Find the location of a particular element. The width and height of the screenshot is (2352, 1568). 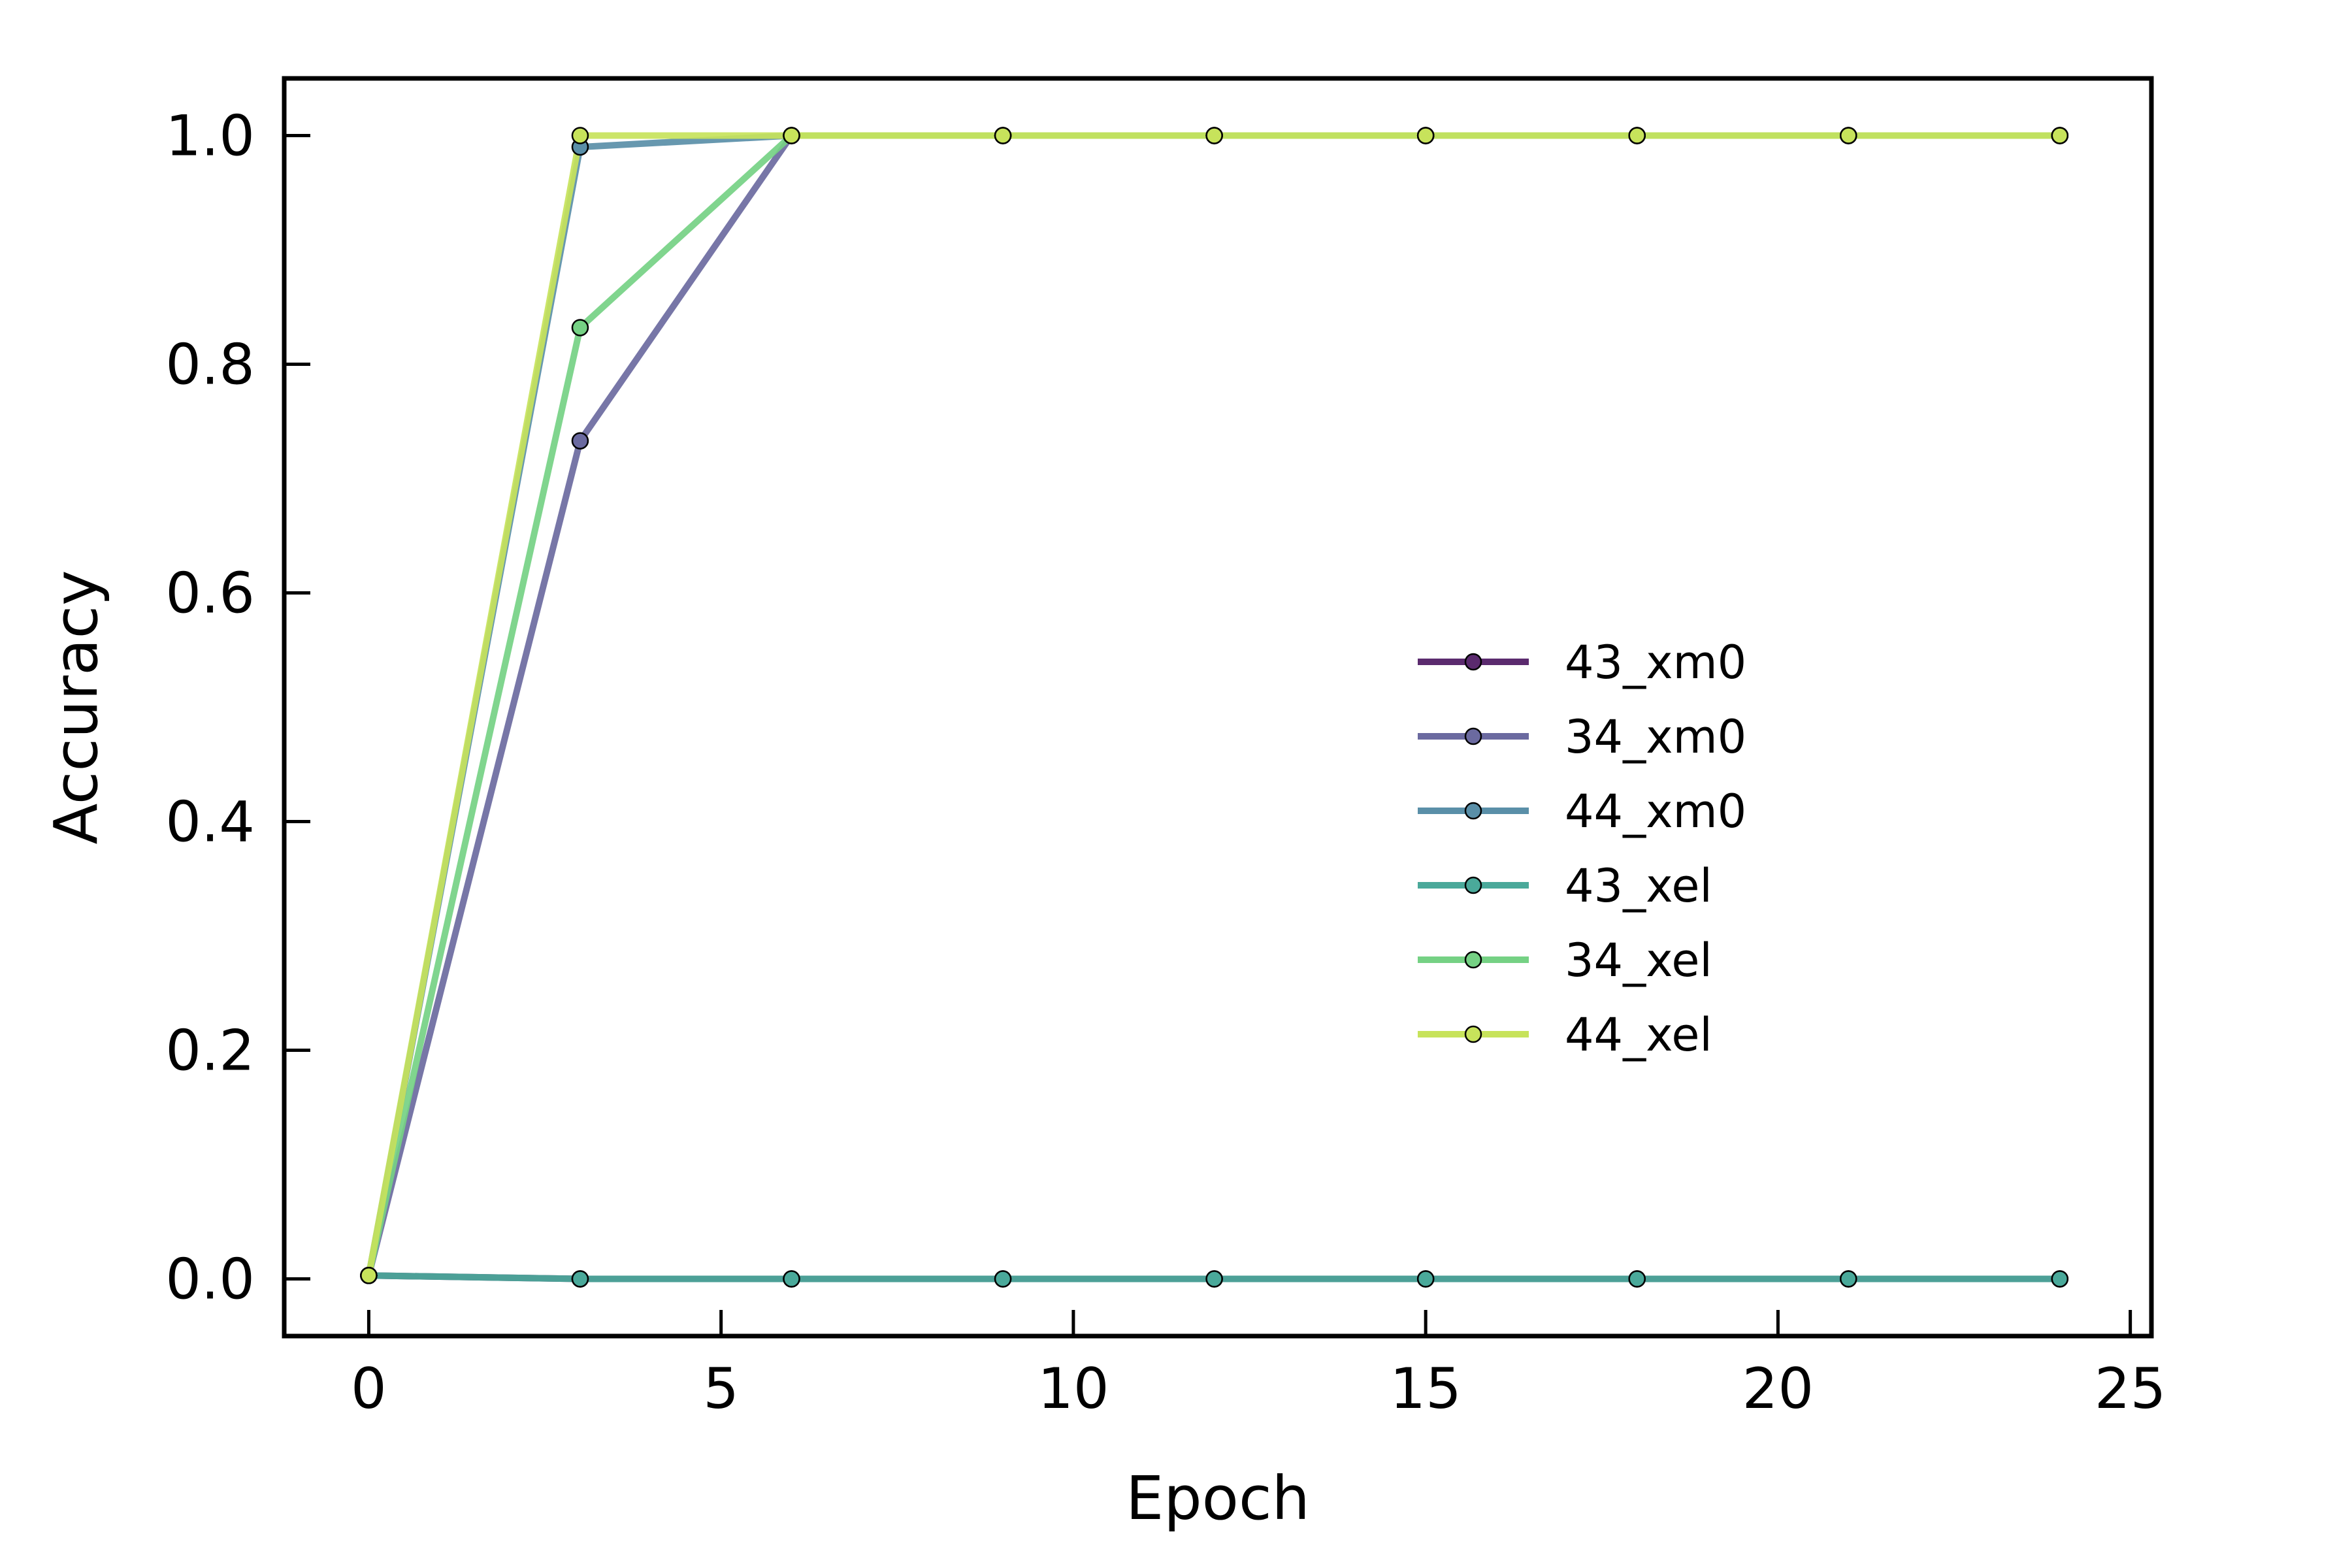

y-tick-label: 0.4 is located at coordinates (210, 822).